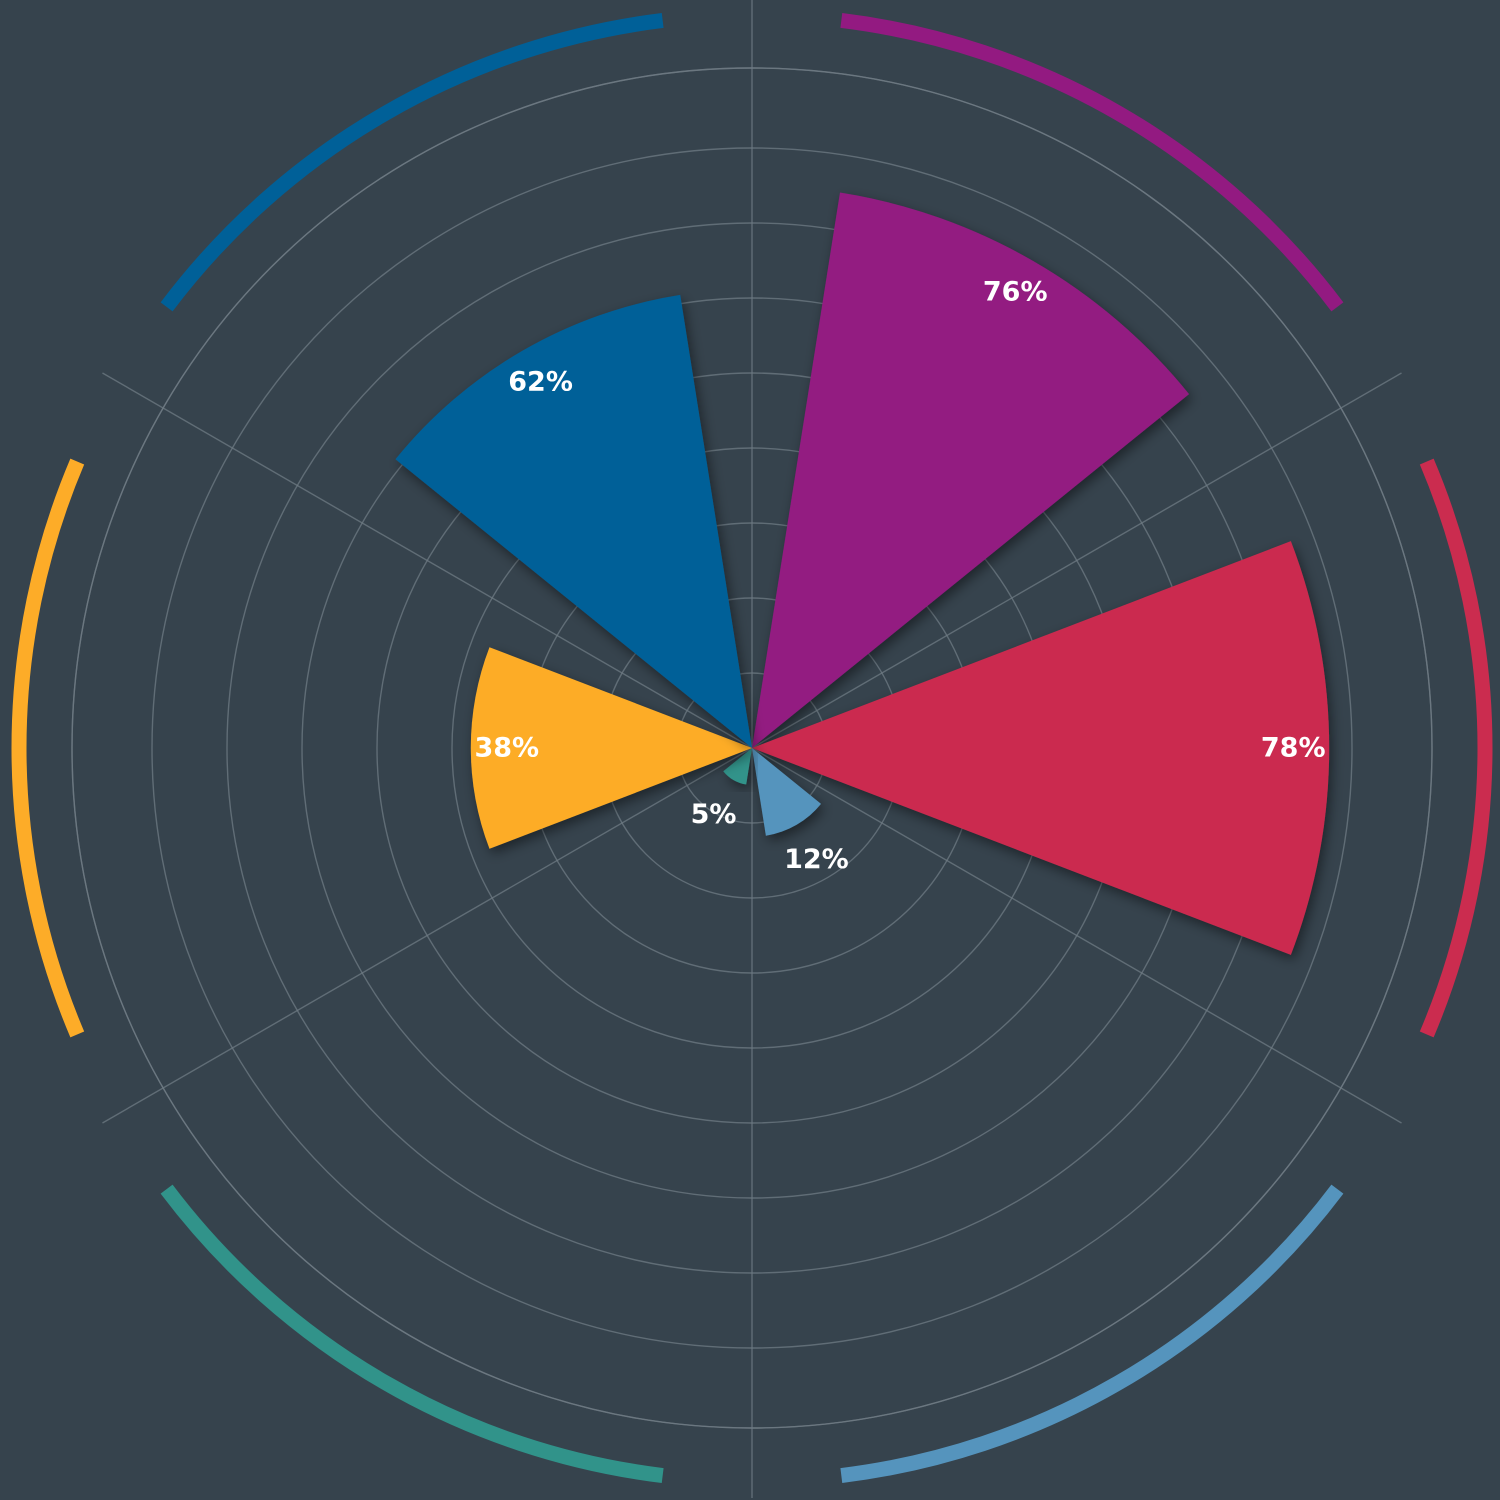  What do you see at coordinates (1293, 748) in the screenshot?
I see `value-label: 78%` at bounding box center [1293, 748].